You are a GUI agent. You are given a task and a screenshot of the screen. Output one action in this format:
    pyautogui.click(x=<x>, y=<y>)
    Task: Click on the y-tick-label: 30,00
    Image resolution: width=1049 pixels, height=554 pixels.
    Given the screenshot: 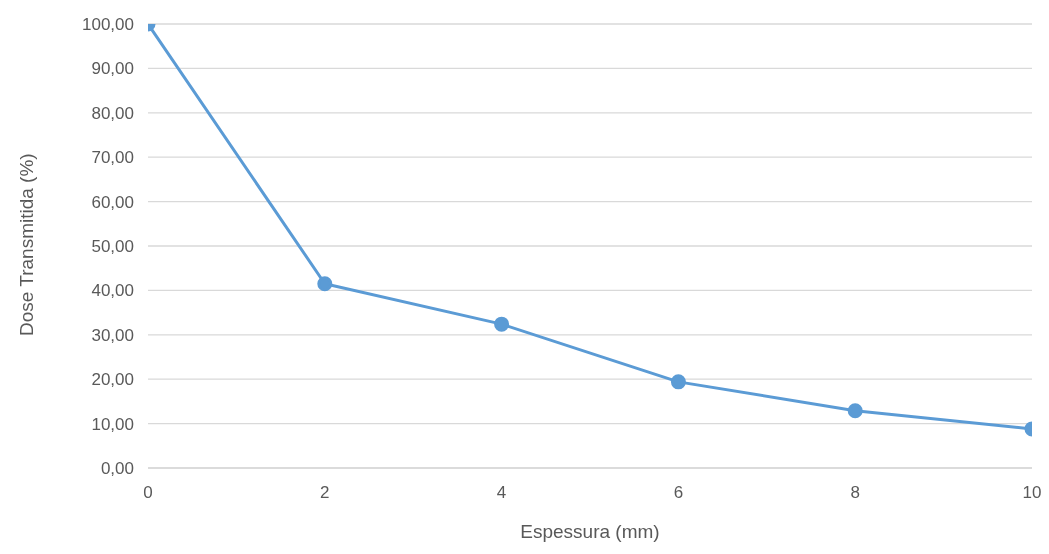 What is the action you would take?
    pyautogui.click(x=112, y=335)
    